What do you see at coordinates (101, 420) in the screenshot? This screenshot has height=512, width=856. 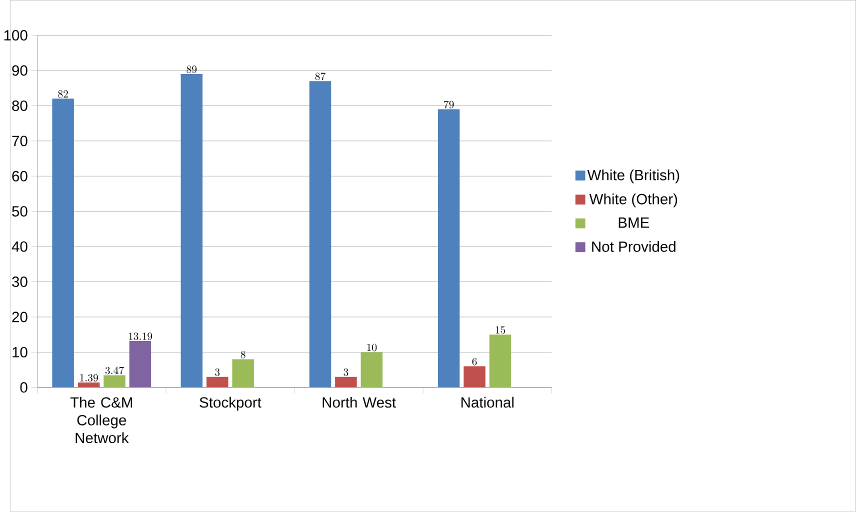 I see `x-tick-label: The C&M College Network` at bounding box center [101, 420].